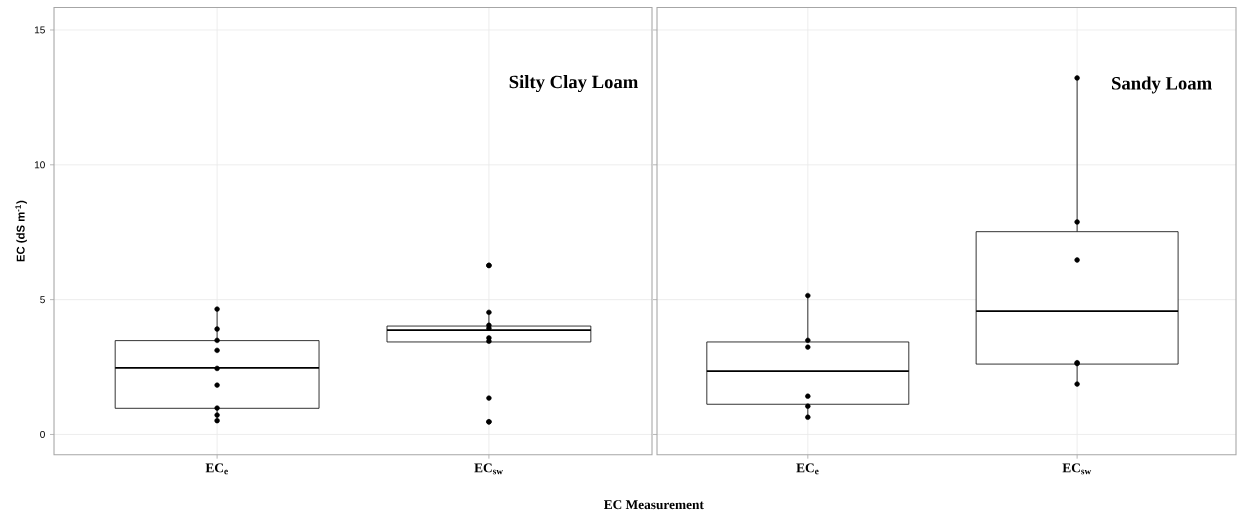 This screenshot has height=513, width=1238. What do you see at coordinates (21, 231) in the screenshot?
I see `y-axis-title: EC (dS m$^{-1}$)` at bounding box center [21, 231].